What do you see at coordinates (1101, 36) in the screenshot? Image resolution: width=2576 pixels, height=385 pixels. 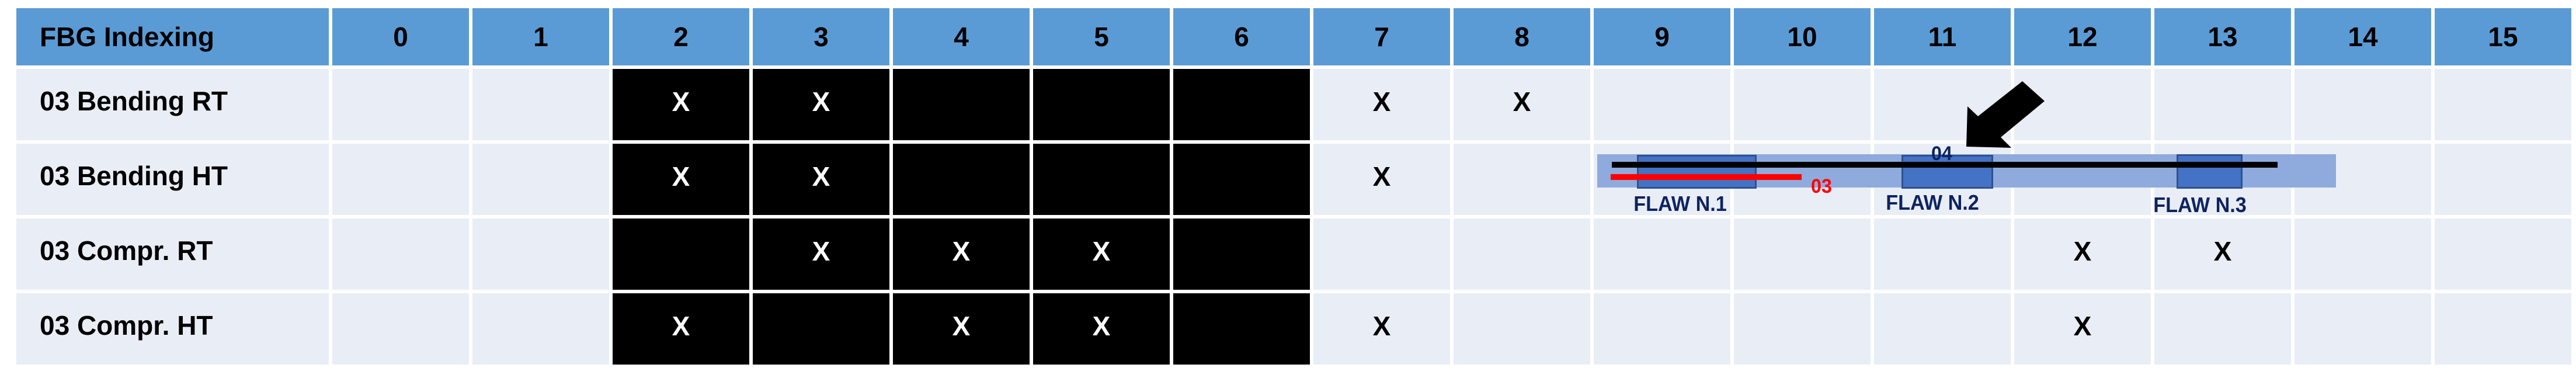 I see `column-header-5: 5` at bounding box center [1101, 36].